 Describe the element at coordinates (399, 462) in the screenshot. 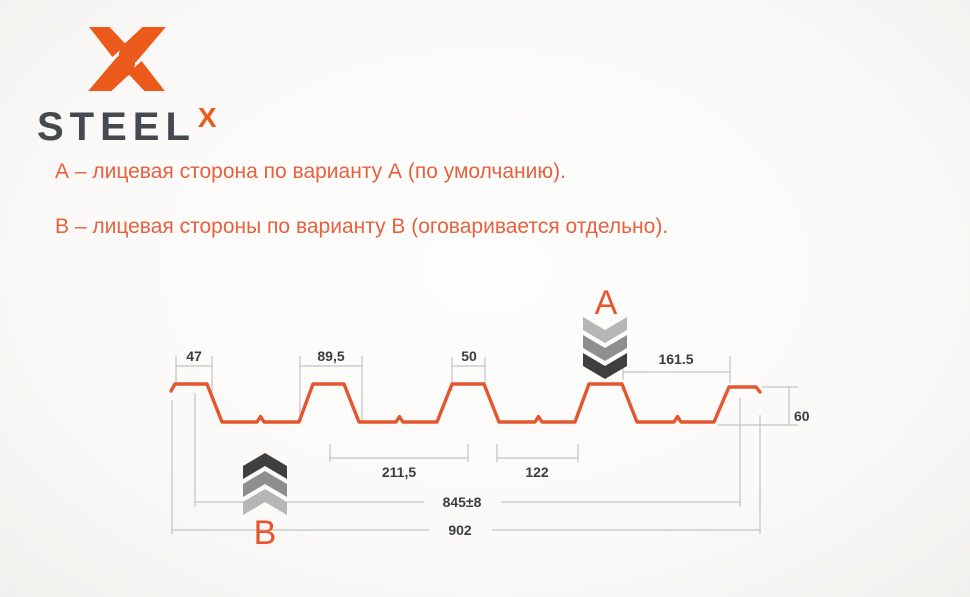

I see `dimension-211-5: 211,5` at that location.